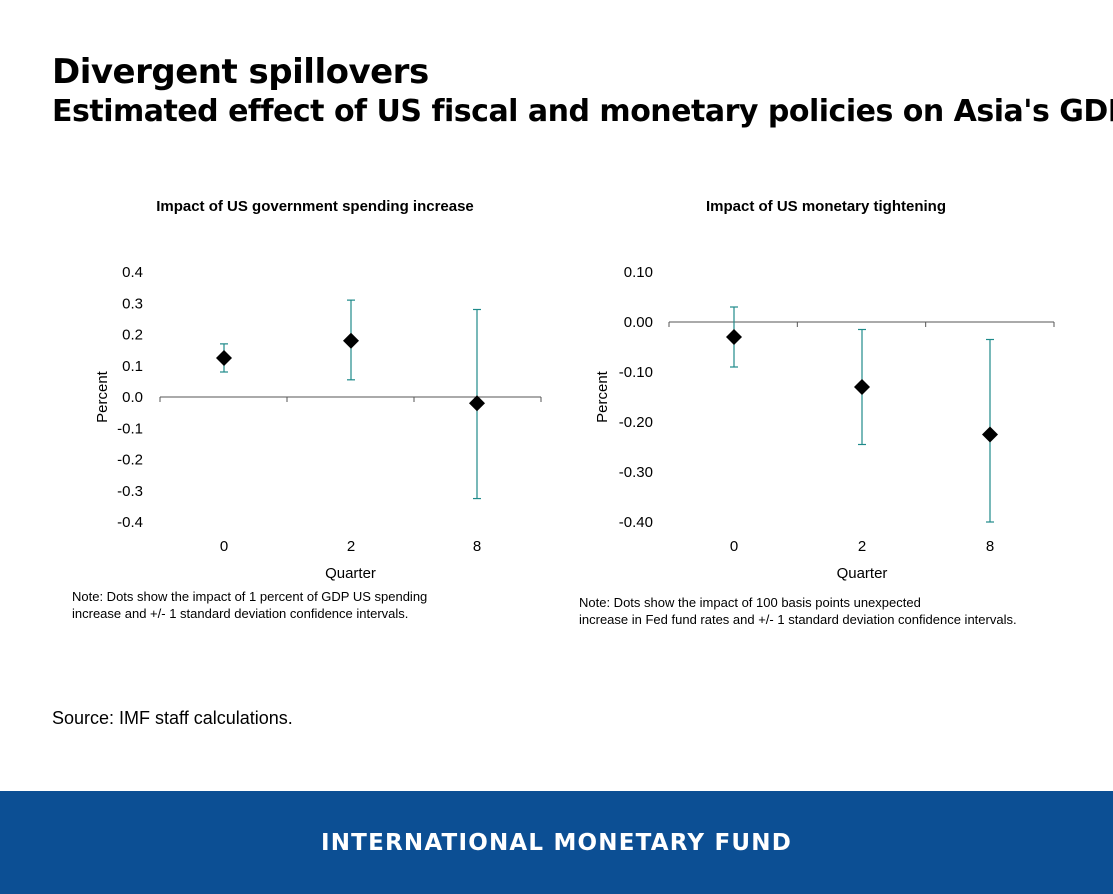 The height and width of the screenshot is (894, 1113). What do you see at coordinates (130, 428) in the screenshot?
I see `chart-1-y-tick-label: -0.1` at bounding box center [130, 428].